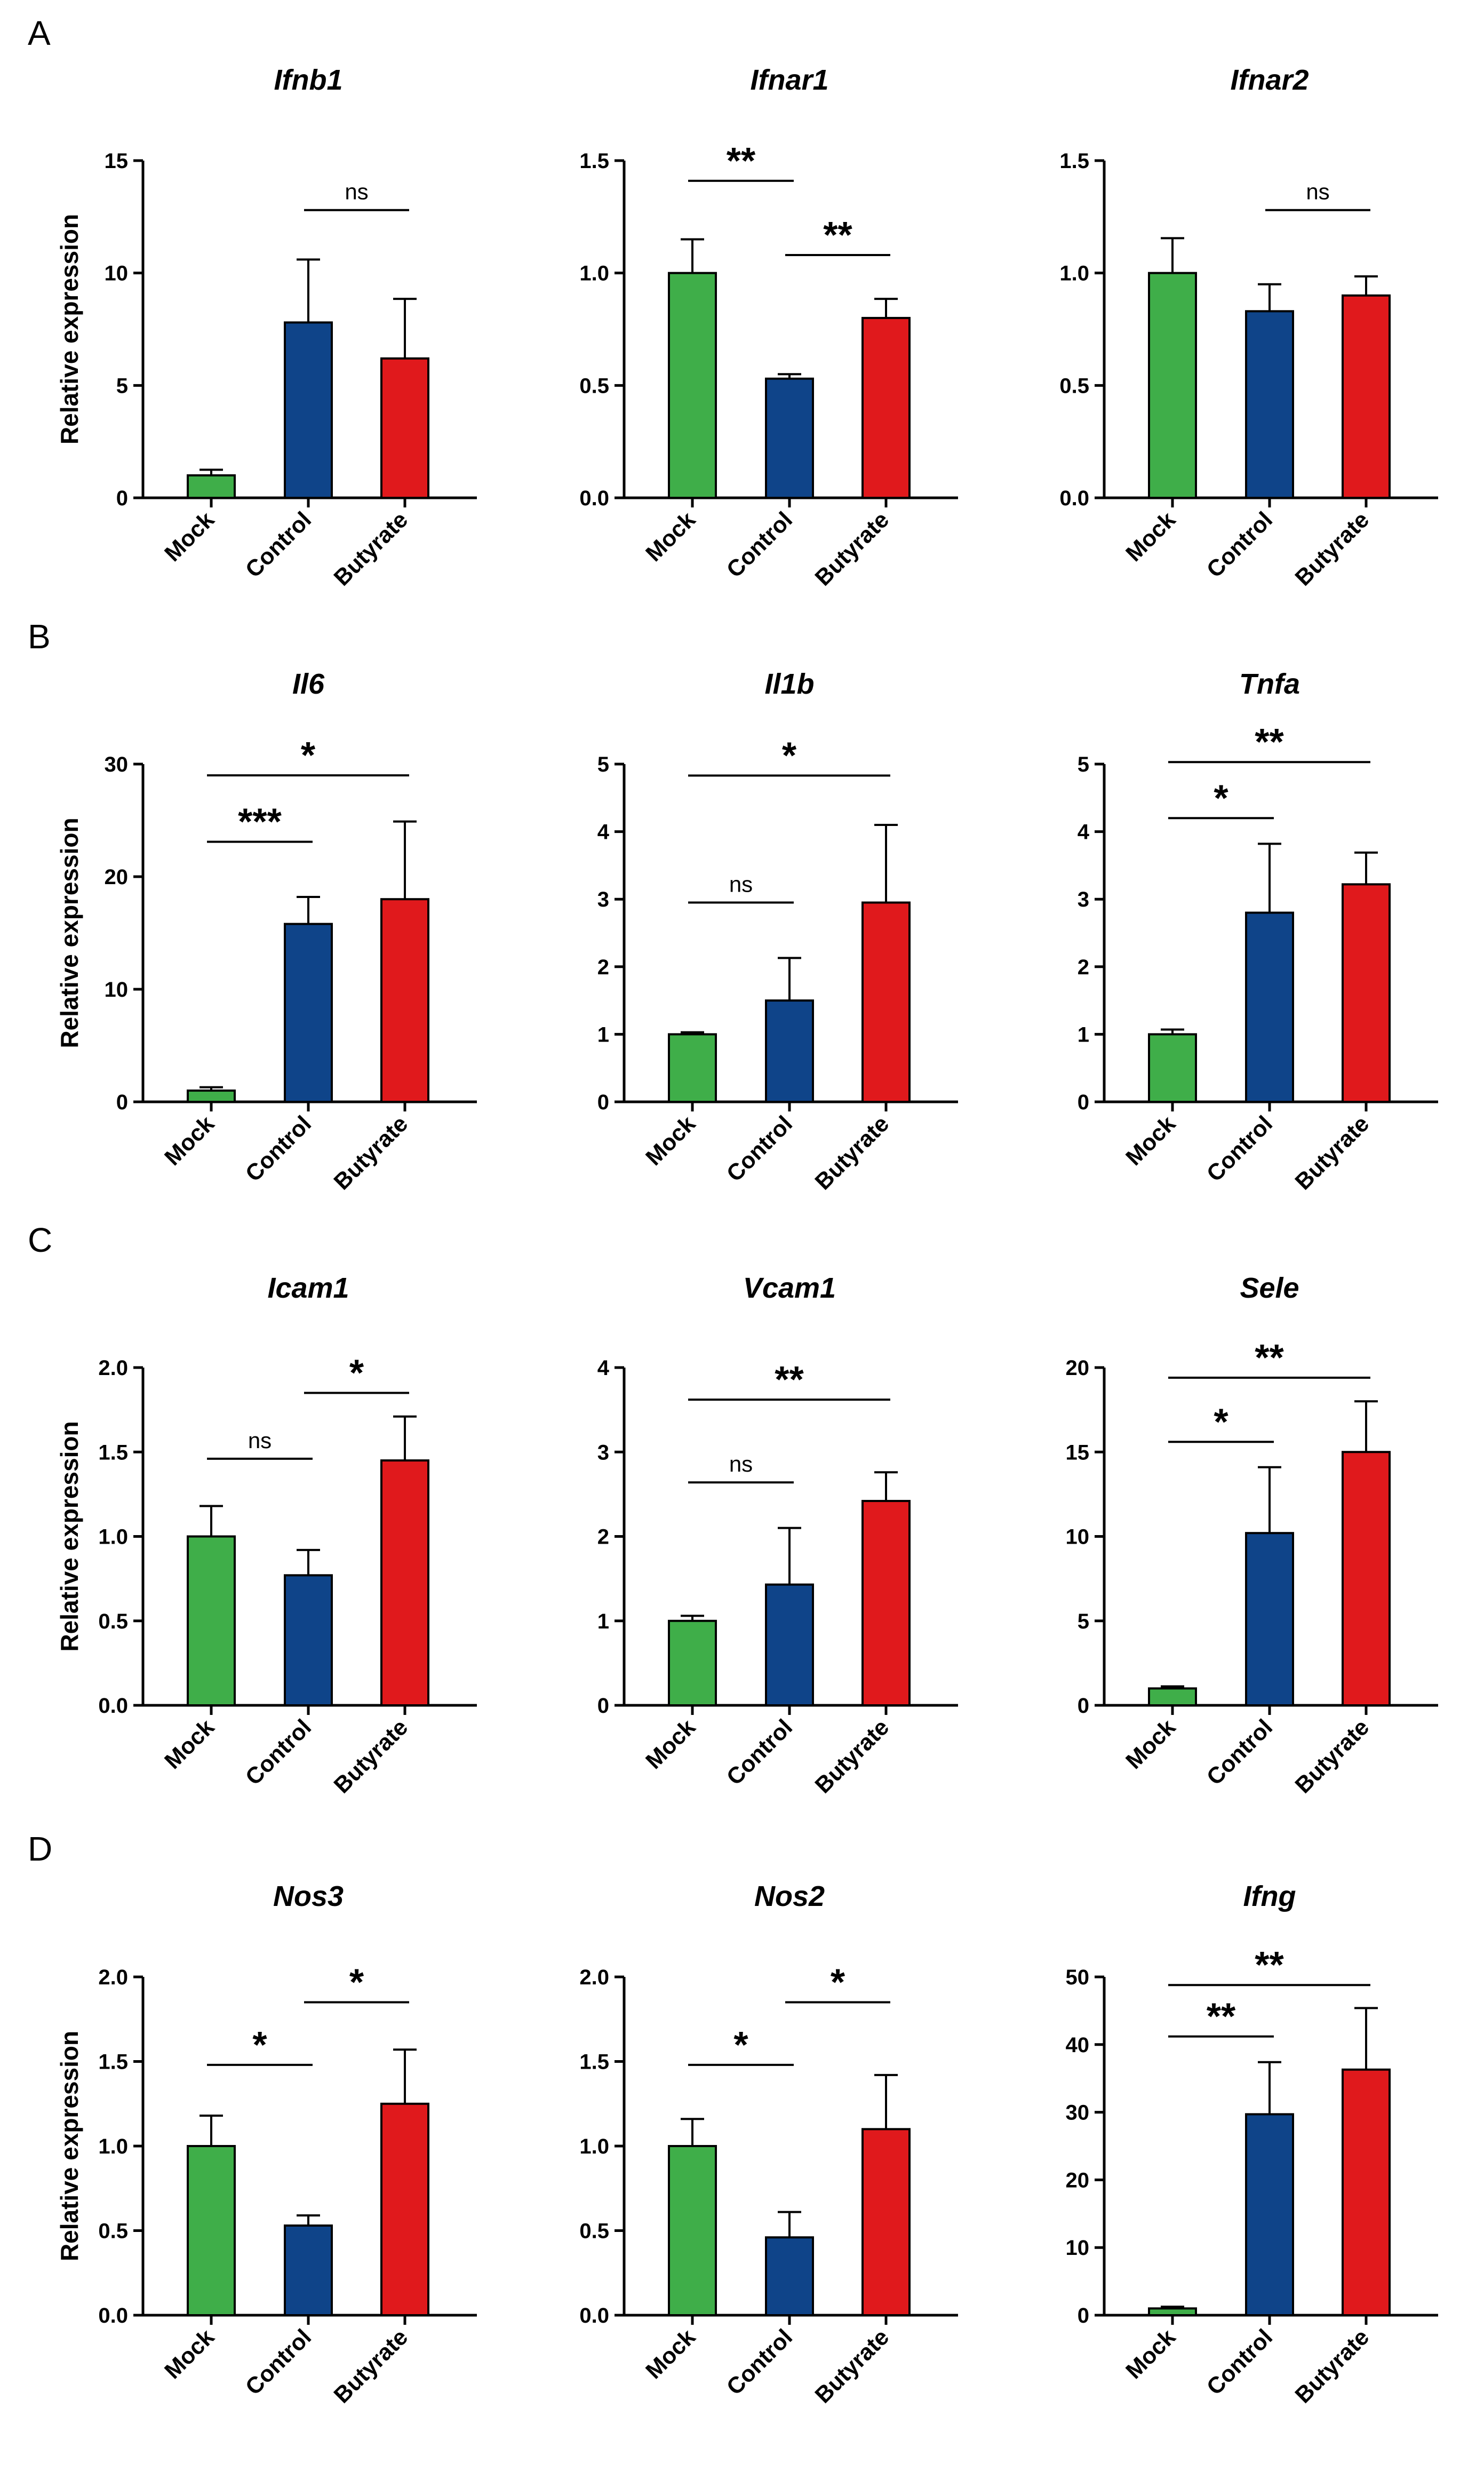 The width and height of the screenshot is (1484, 2471). What do you see at coordinates (1269, 1288) in the screenshot?
I see `chart-title: Sele` at bounding box center [1269, 1288].